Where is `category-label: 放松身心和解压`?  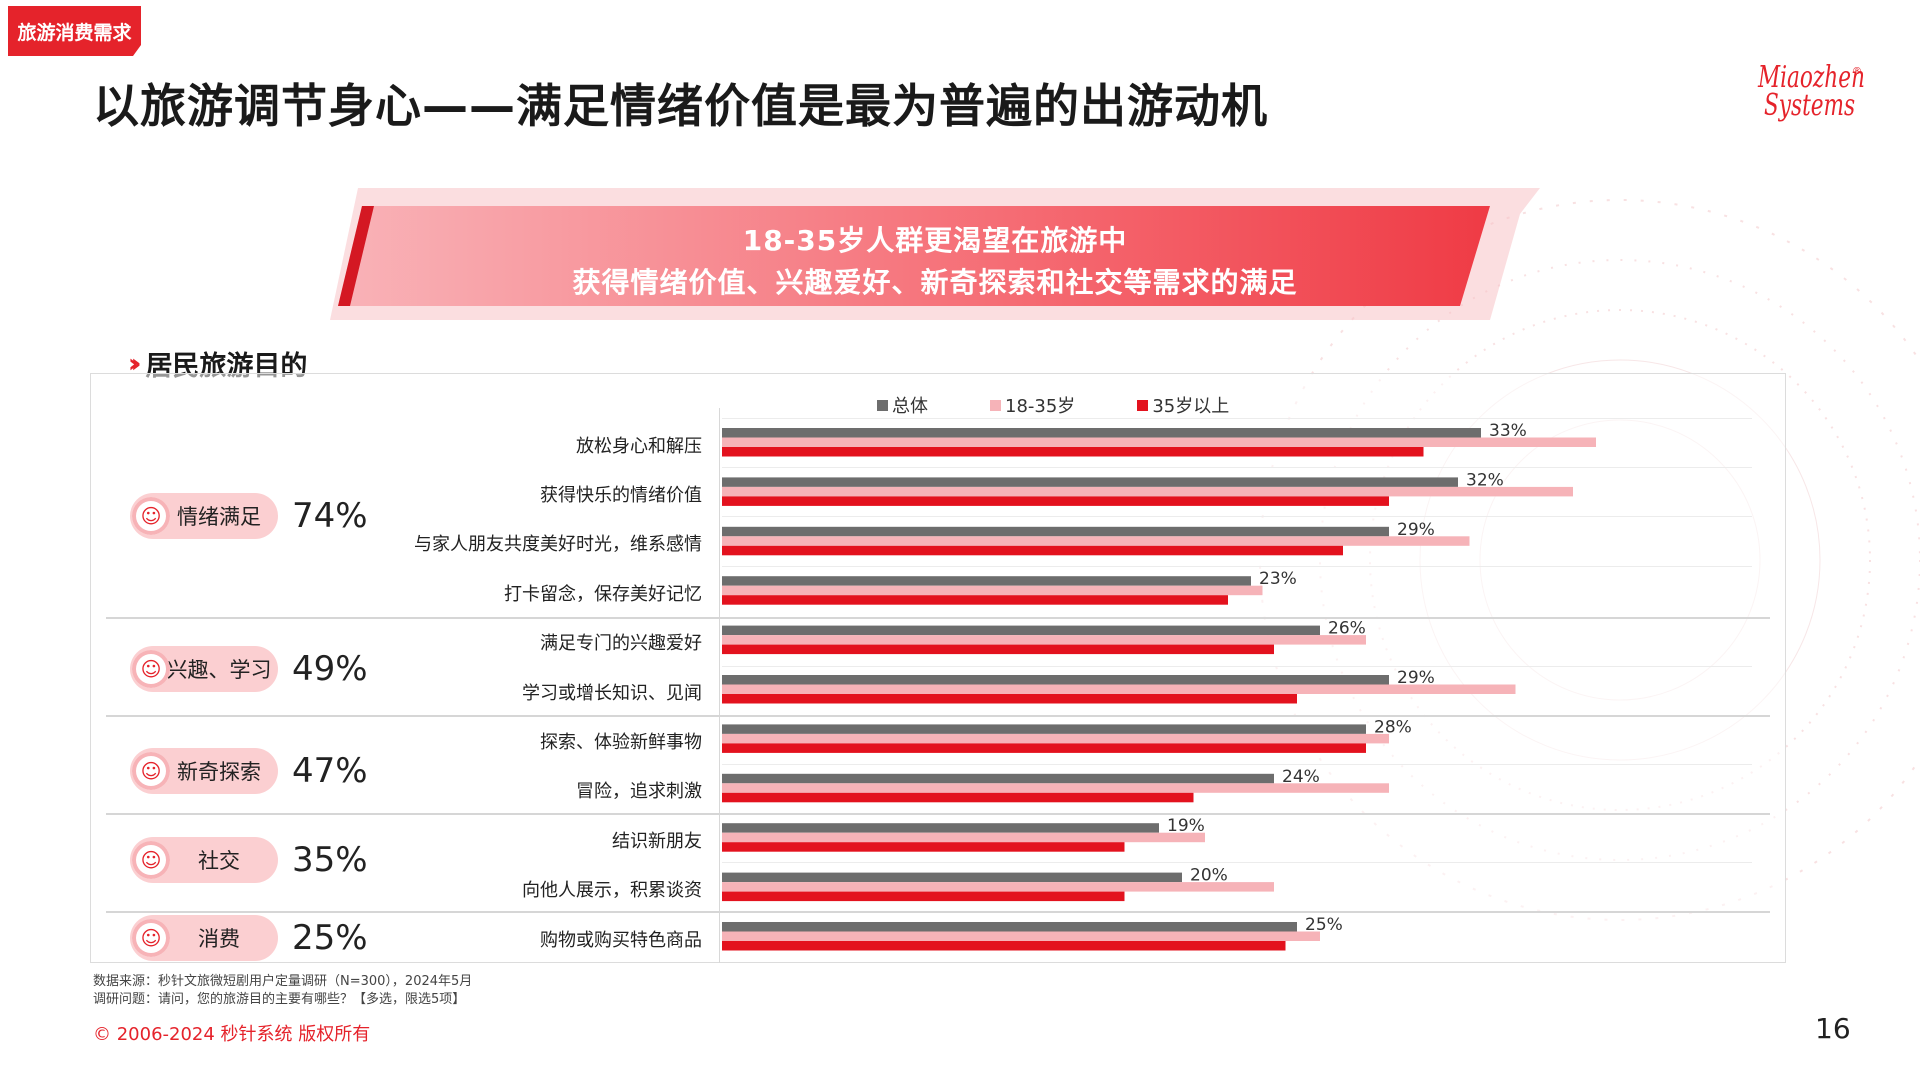 category-label: 放松身心和解压 is located at coordinates (639, 446).